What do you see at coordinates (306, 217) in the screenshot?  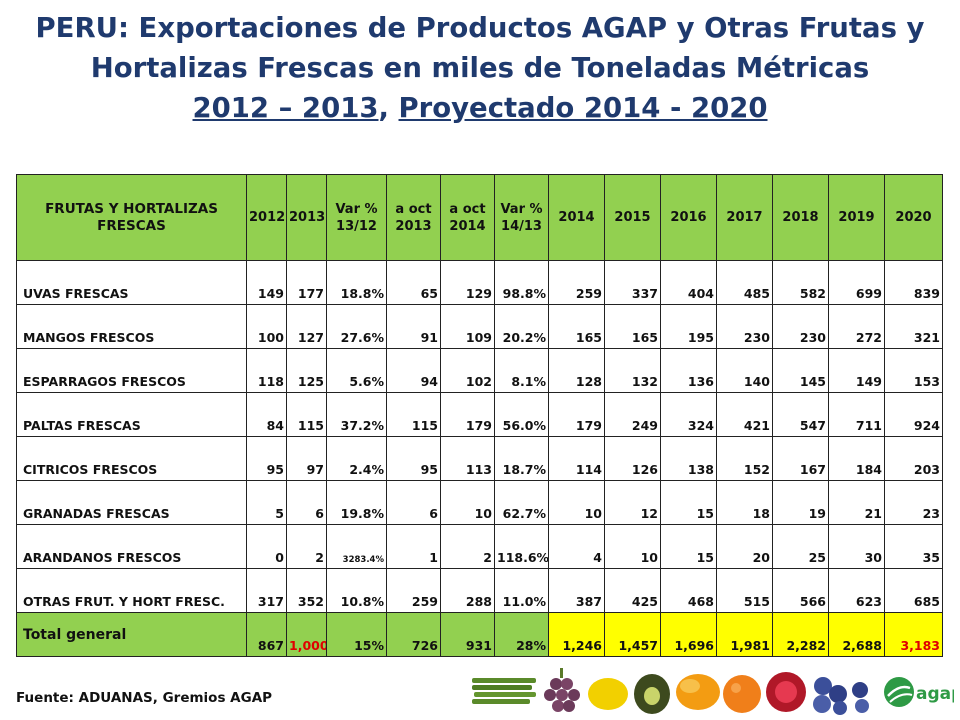 I see `column-header: 2013` at bounding box center [306, 217].